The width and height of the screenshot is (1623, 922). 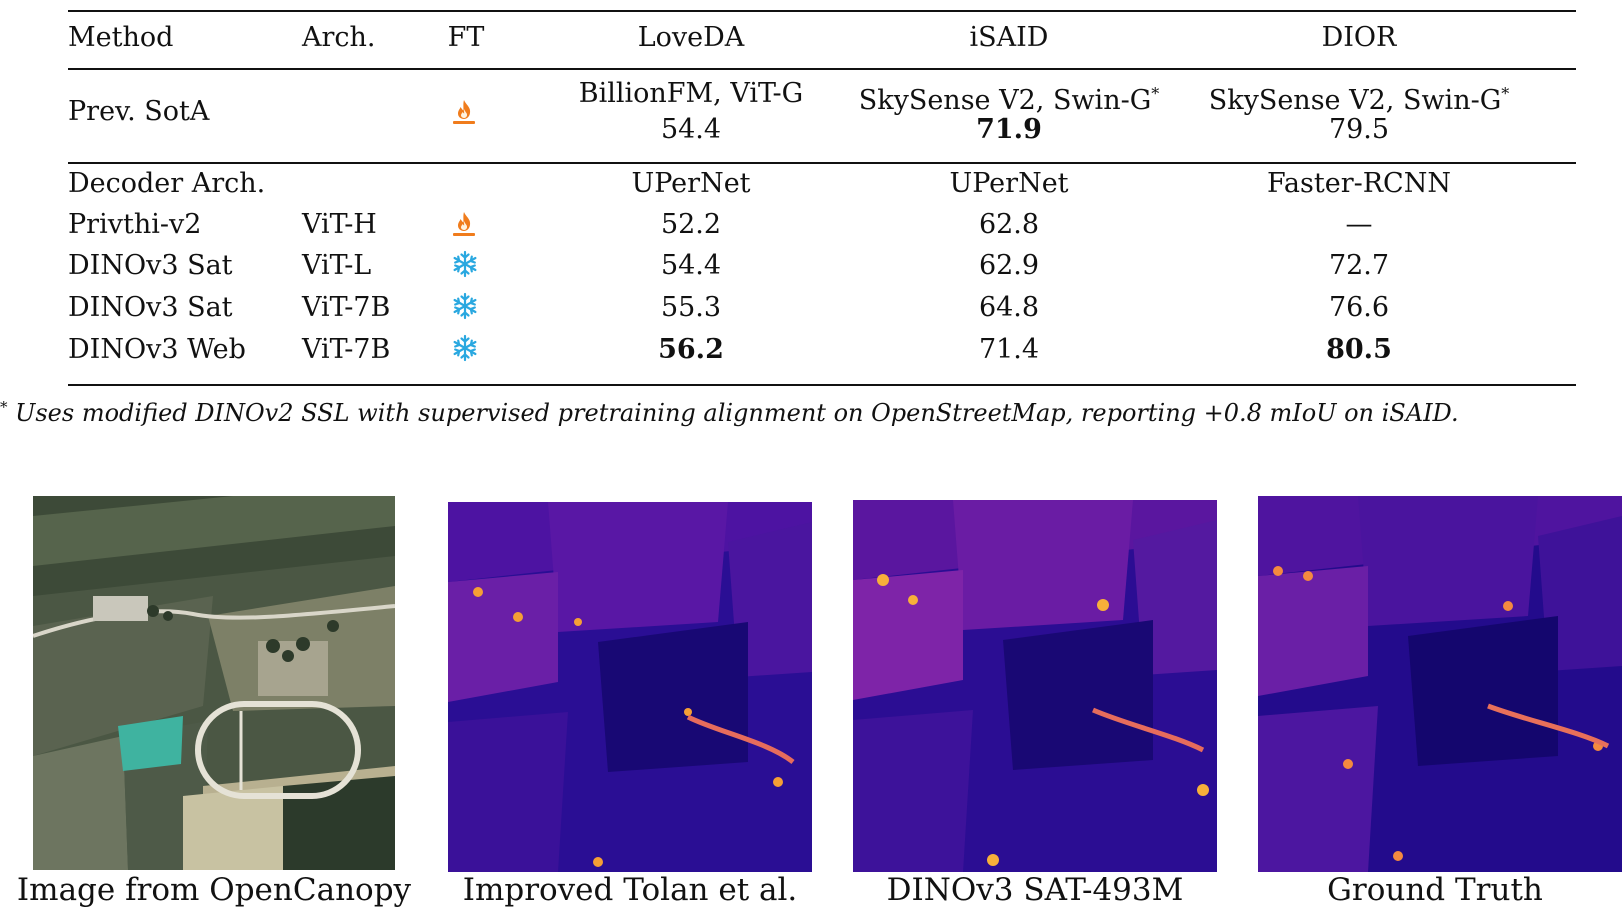 I want to click on row-isaid: 62.9, so click(x=1009, y=265).